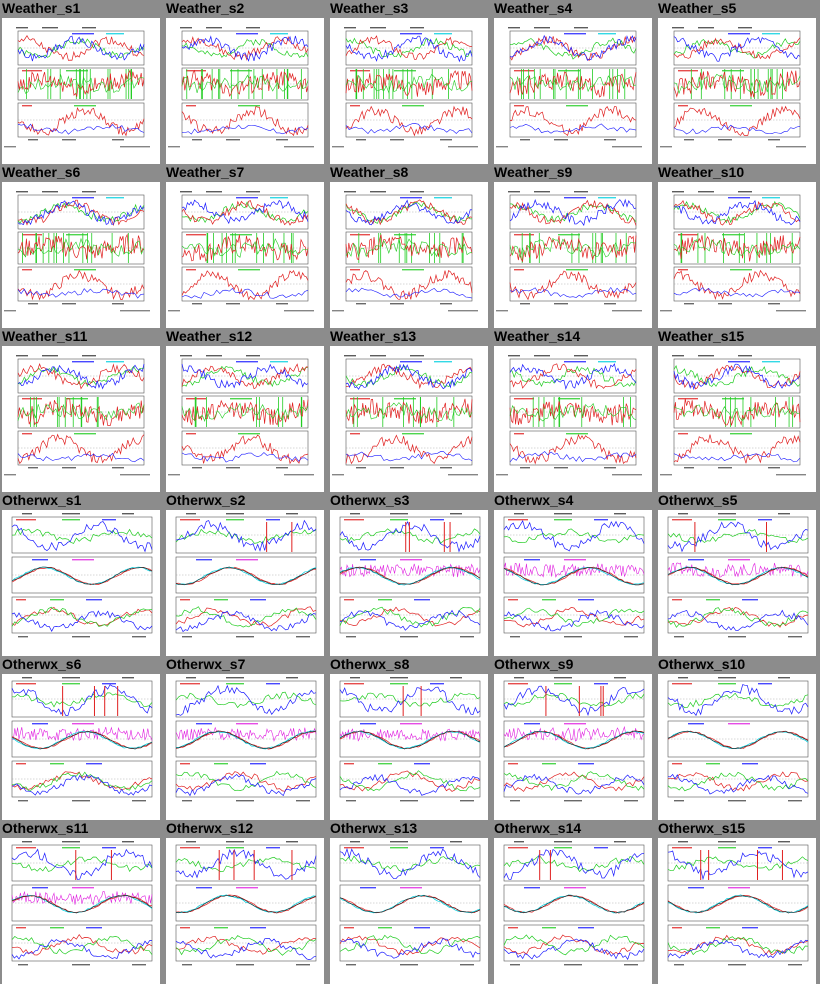  I want to click on thumbnail-cell: Weather_s2, so click(244, 82).